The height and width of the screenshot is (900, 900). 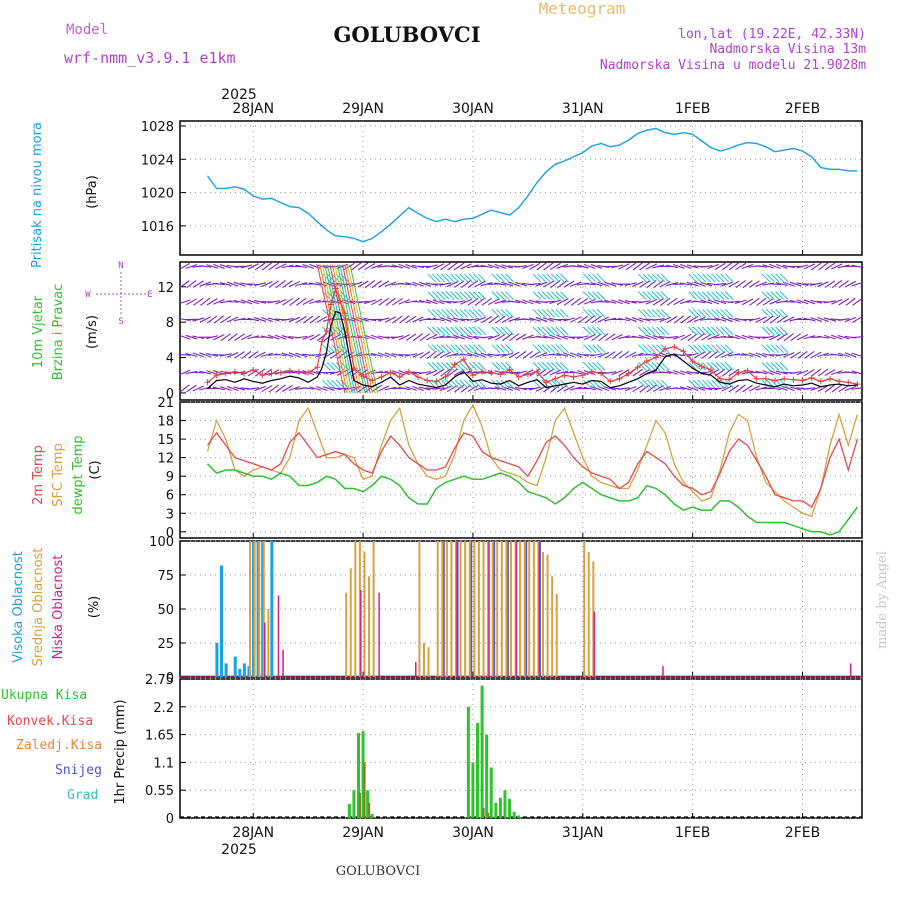 I want to click on pressure-unit: (hPa), so click(x=92, y=192).